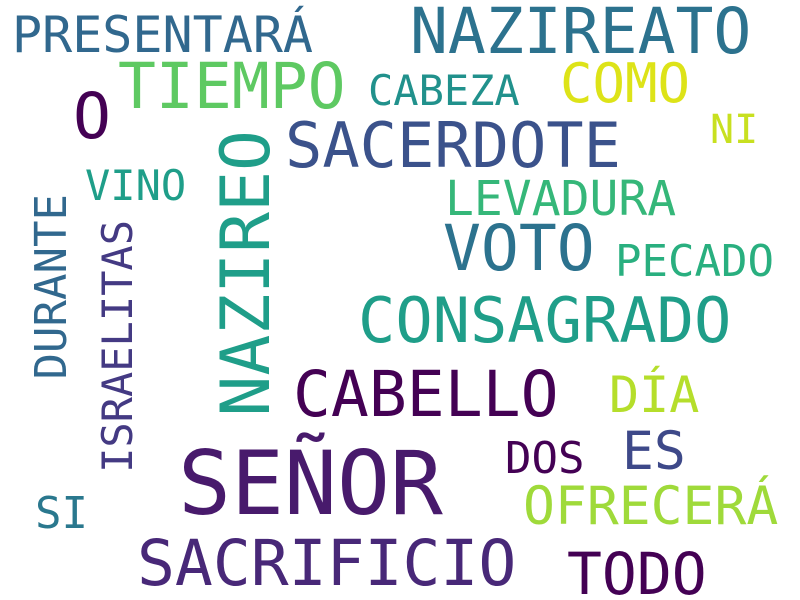  What do you see at coordinates (426, 394) in the screenshot?
I see `word-cabello: CABELLO` at bounding box center [426, 394].